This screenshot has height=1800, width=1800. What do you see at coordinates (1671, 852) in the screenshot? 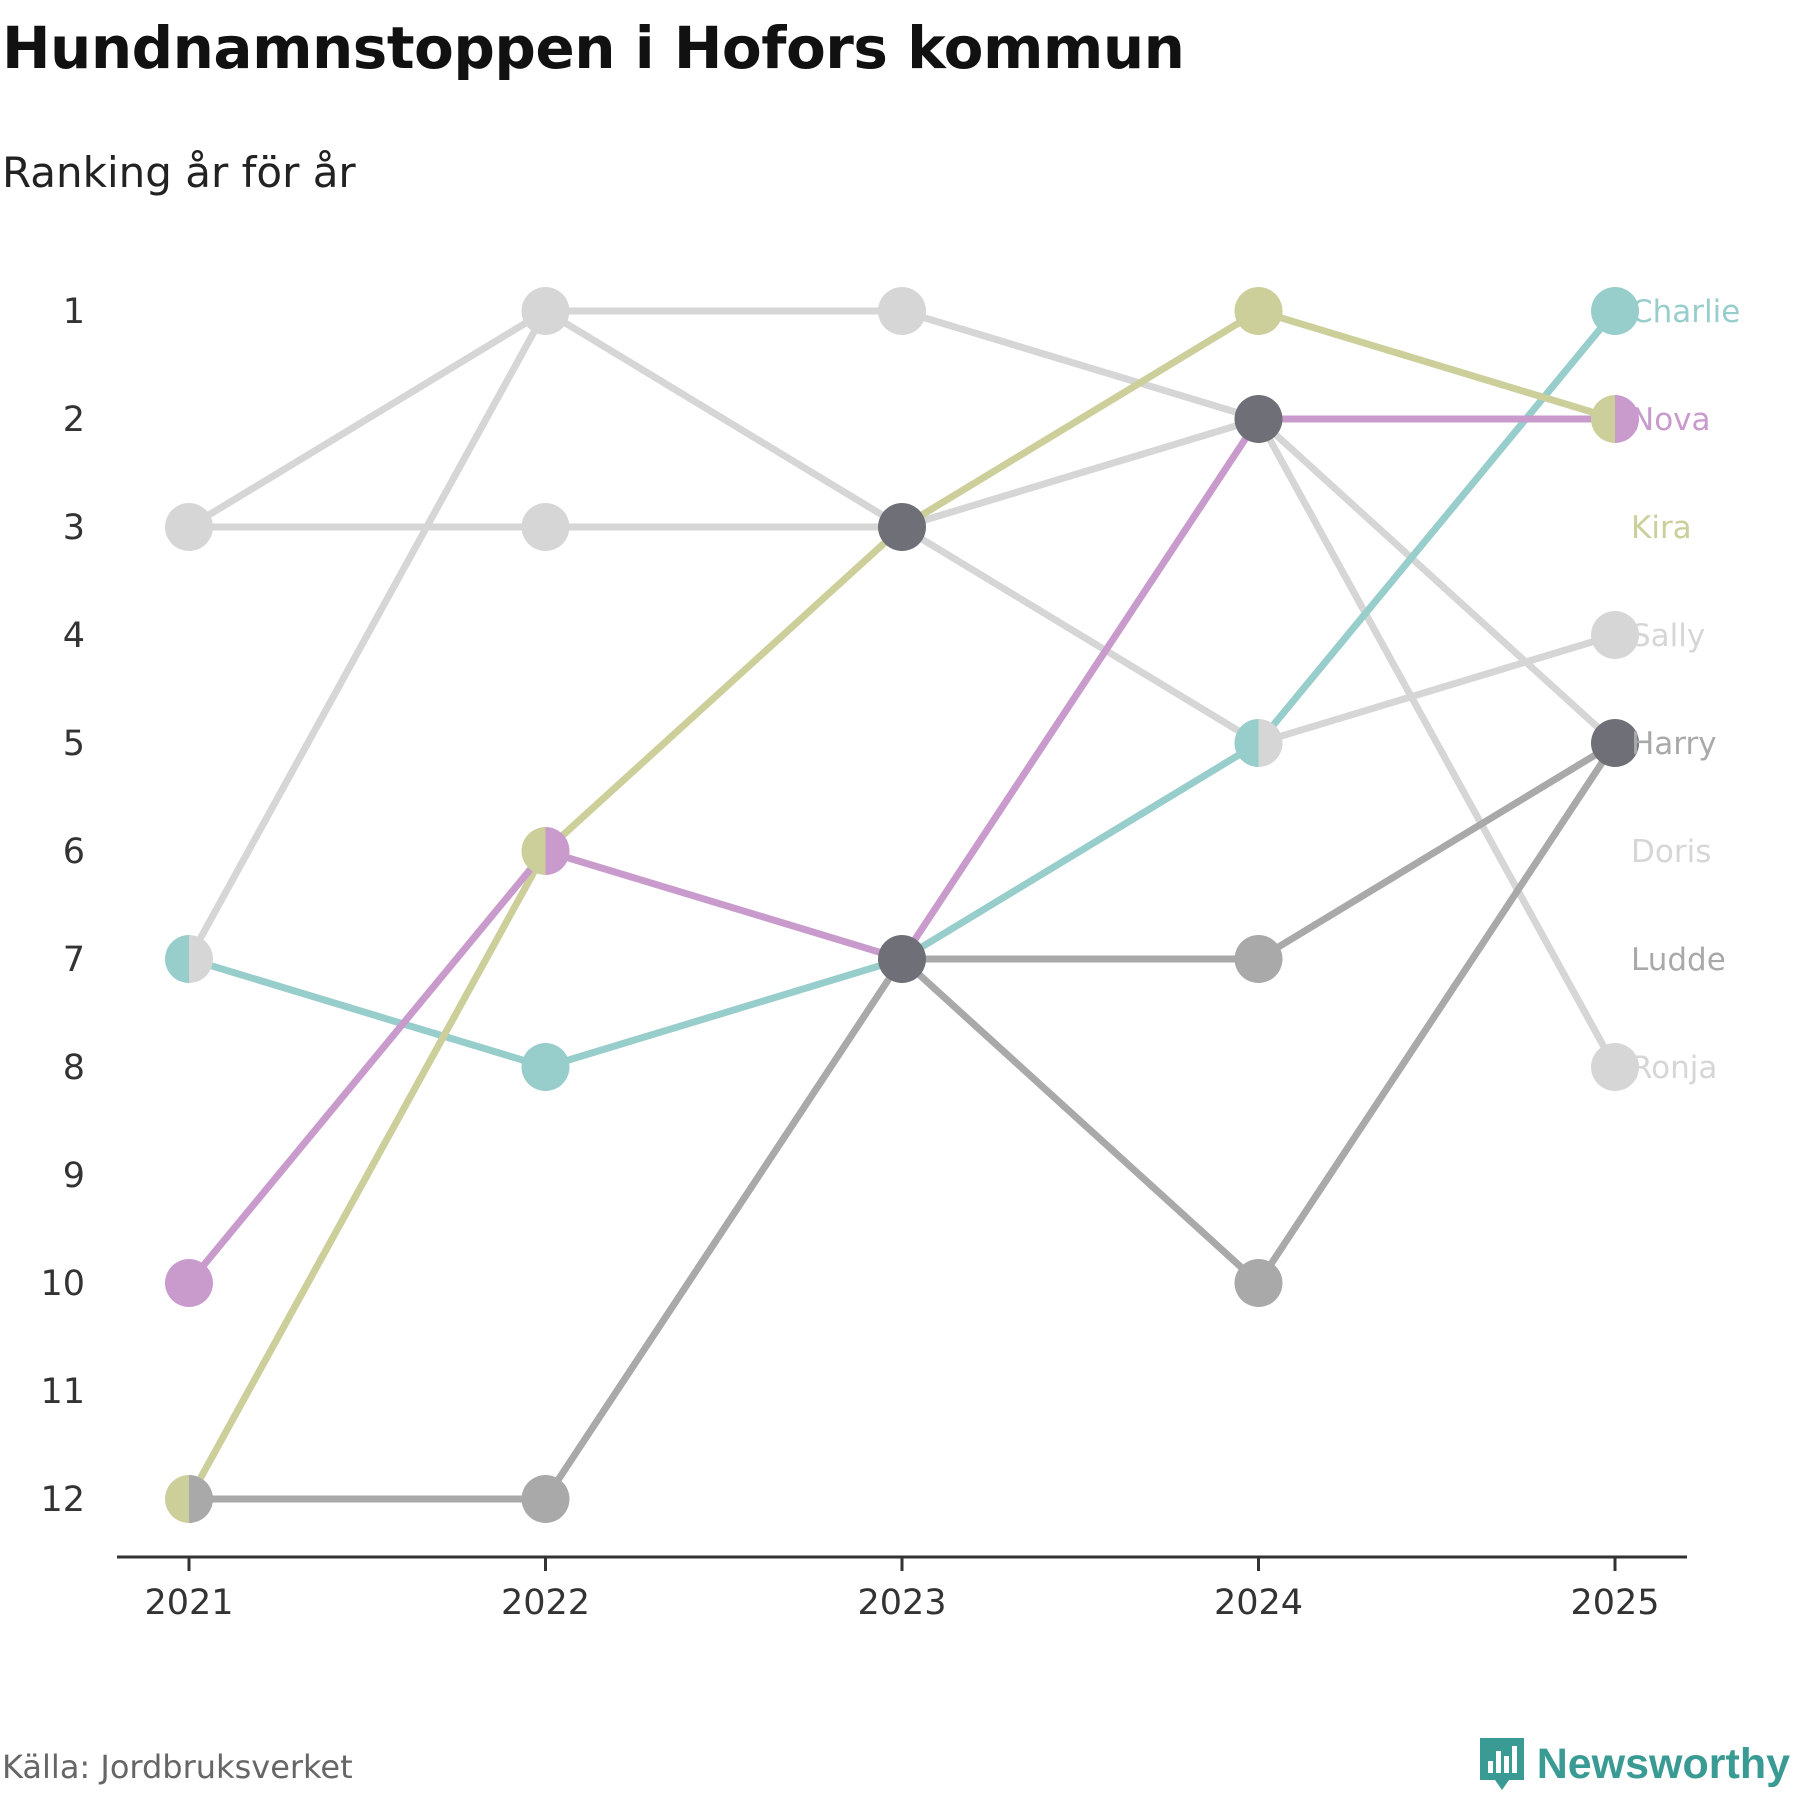
I see `series-label-doris: Doris` at bounding box center [1671, 852].